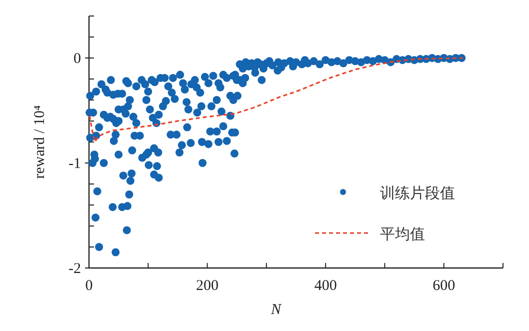 This screenshot has width=529, height=331. I want to click on y-tick-label: -1, so click(74, 164).